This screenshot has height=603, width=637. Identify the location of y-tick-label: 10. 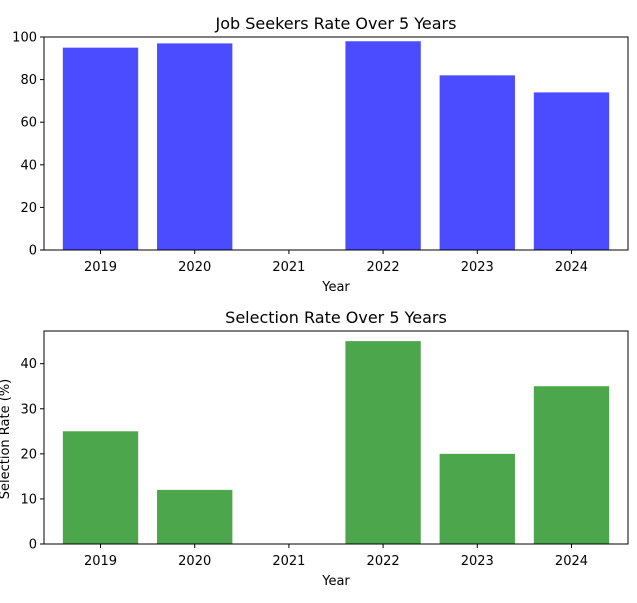
(28, 499).